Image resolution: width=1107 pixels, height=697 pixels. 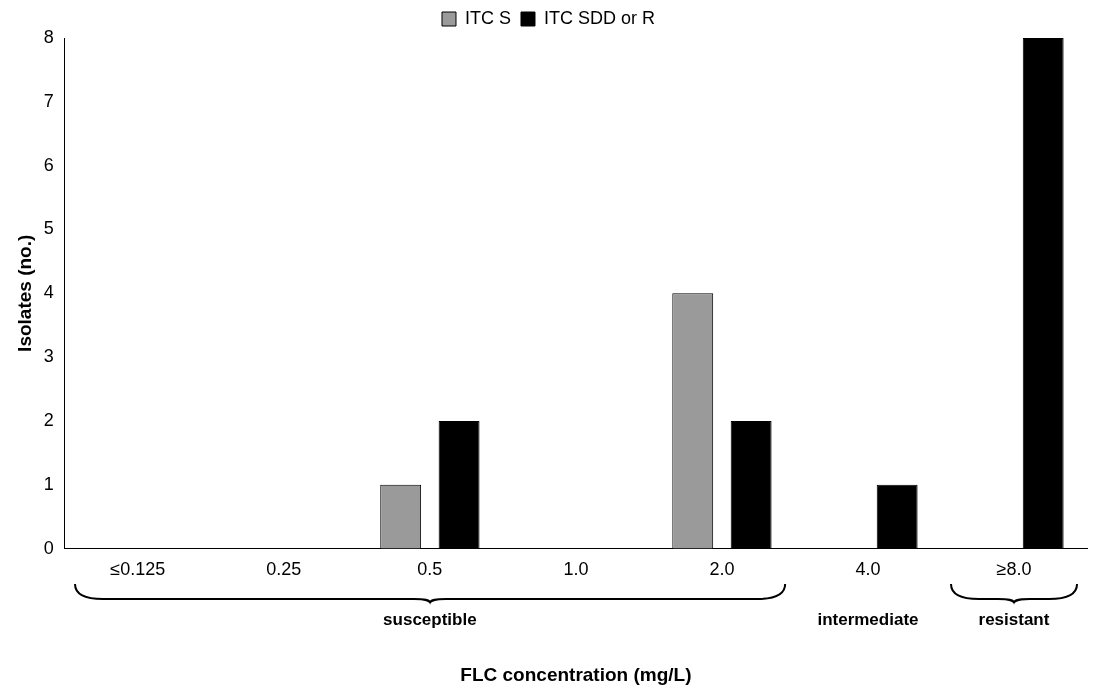 I want to click on text: susceptible, so click(x=430, y=620).